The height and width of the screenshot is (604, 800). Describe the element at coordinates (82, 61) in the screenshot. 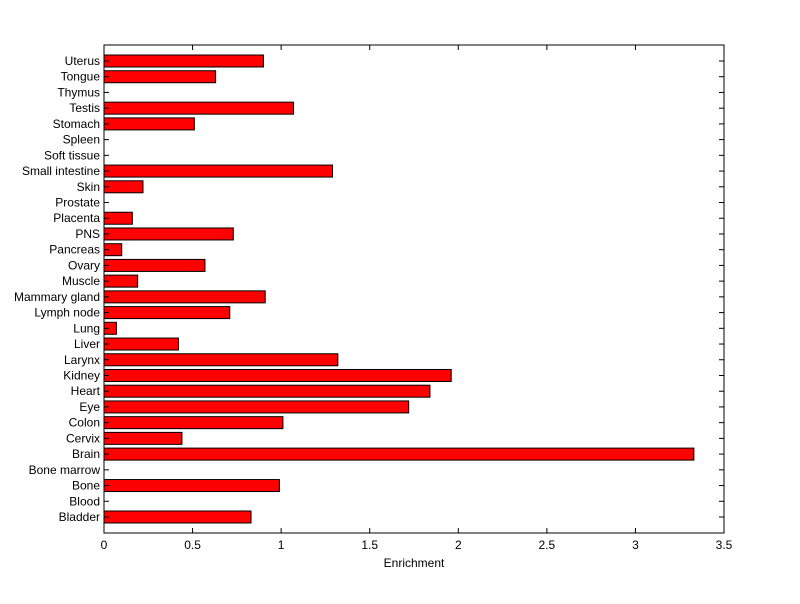

I see `y-tick-label: Uterus` at that location.